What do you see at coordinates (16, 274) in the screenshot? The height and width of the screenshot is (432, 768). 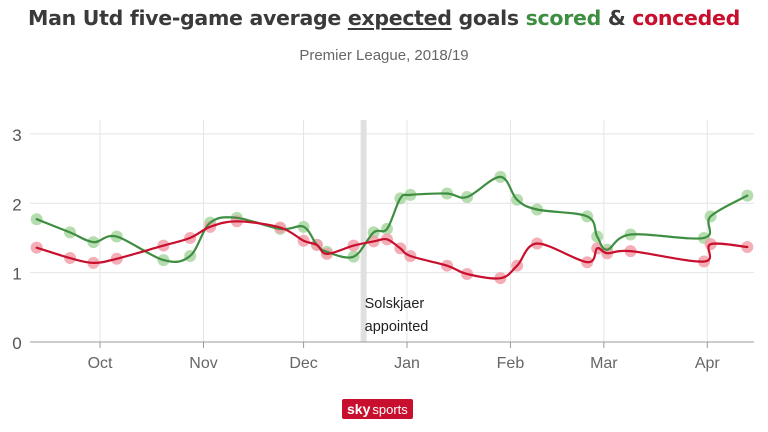 I see `y-tick-label: 1` at bounding box center [16, 274].